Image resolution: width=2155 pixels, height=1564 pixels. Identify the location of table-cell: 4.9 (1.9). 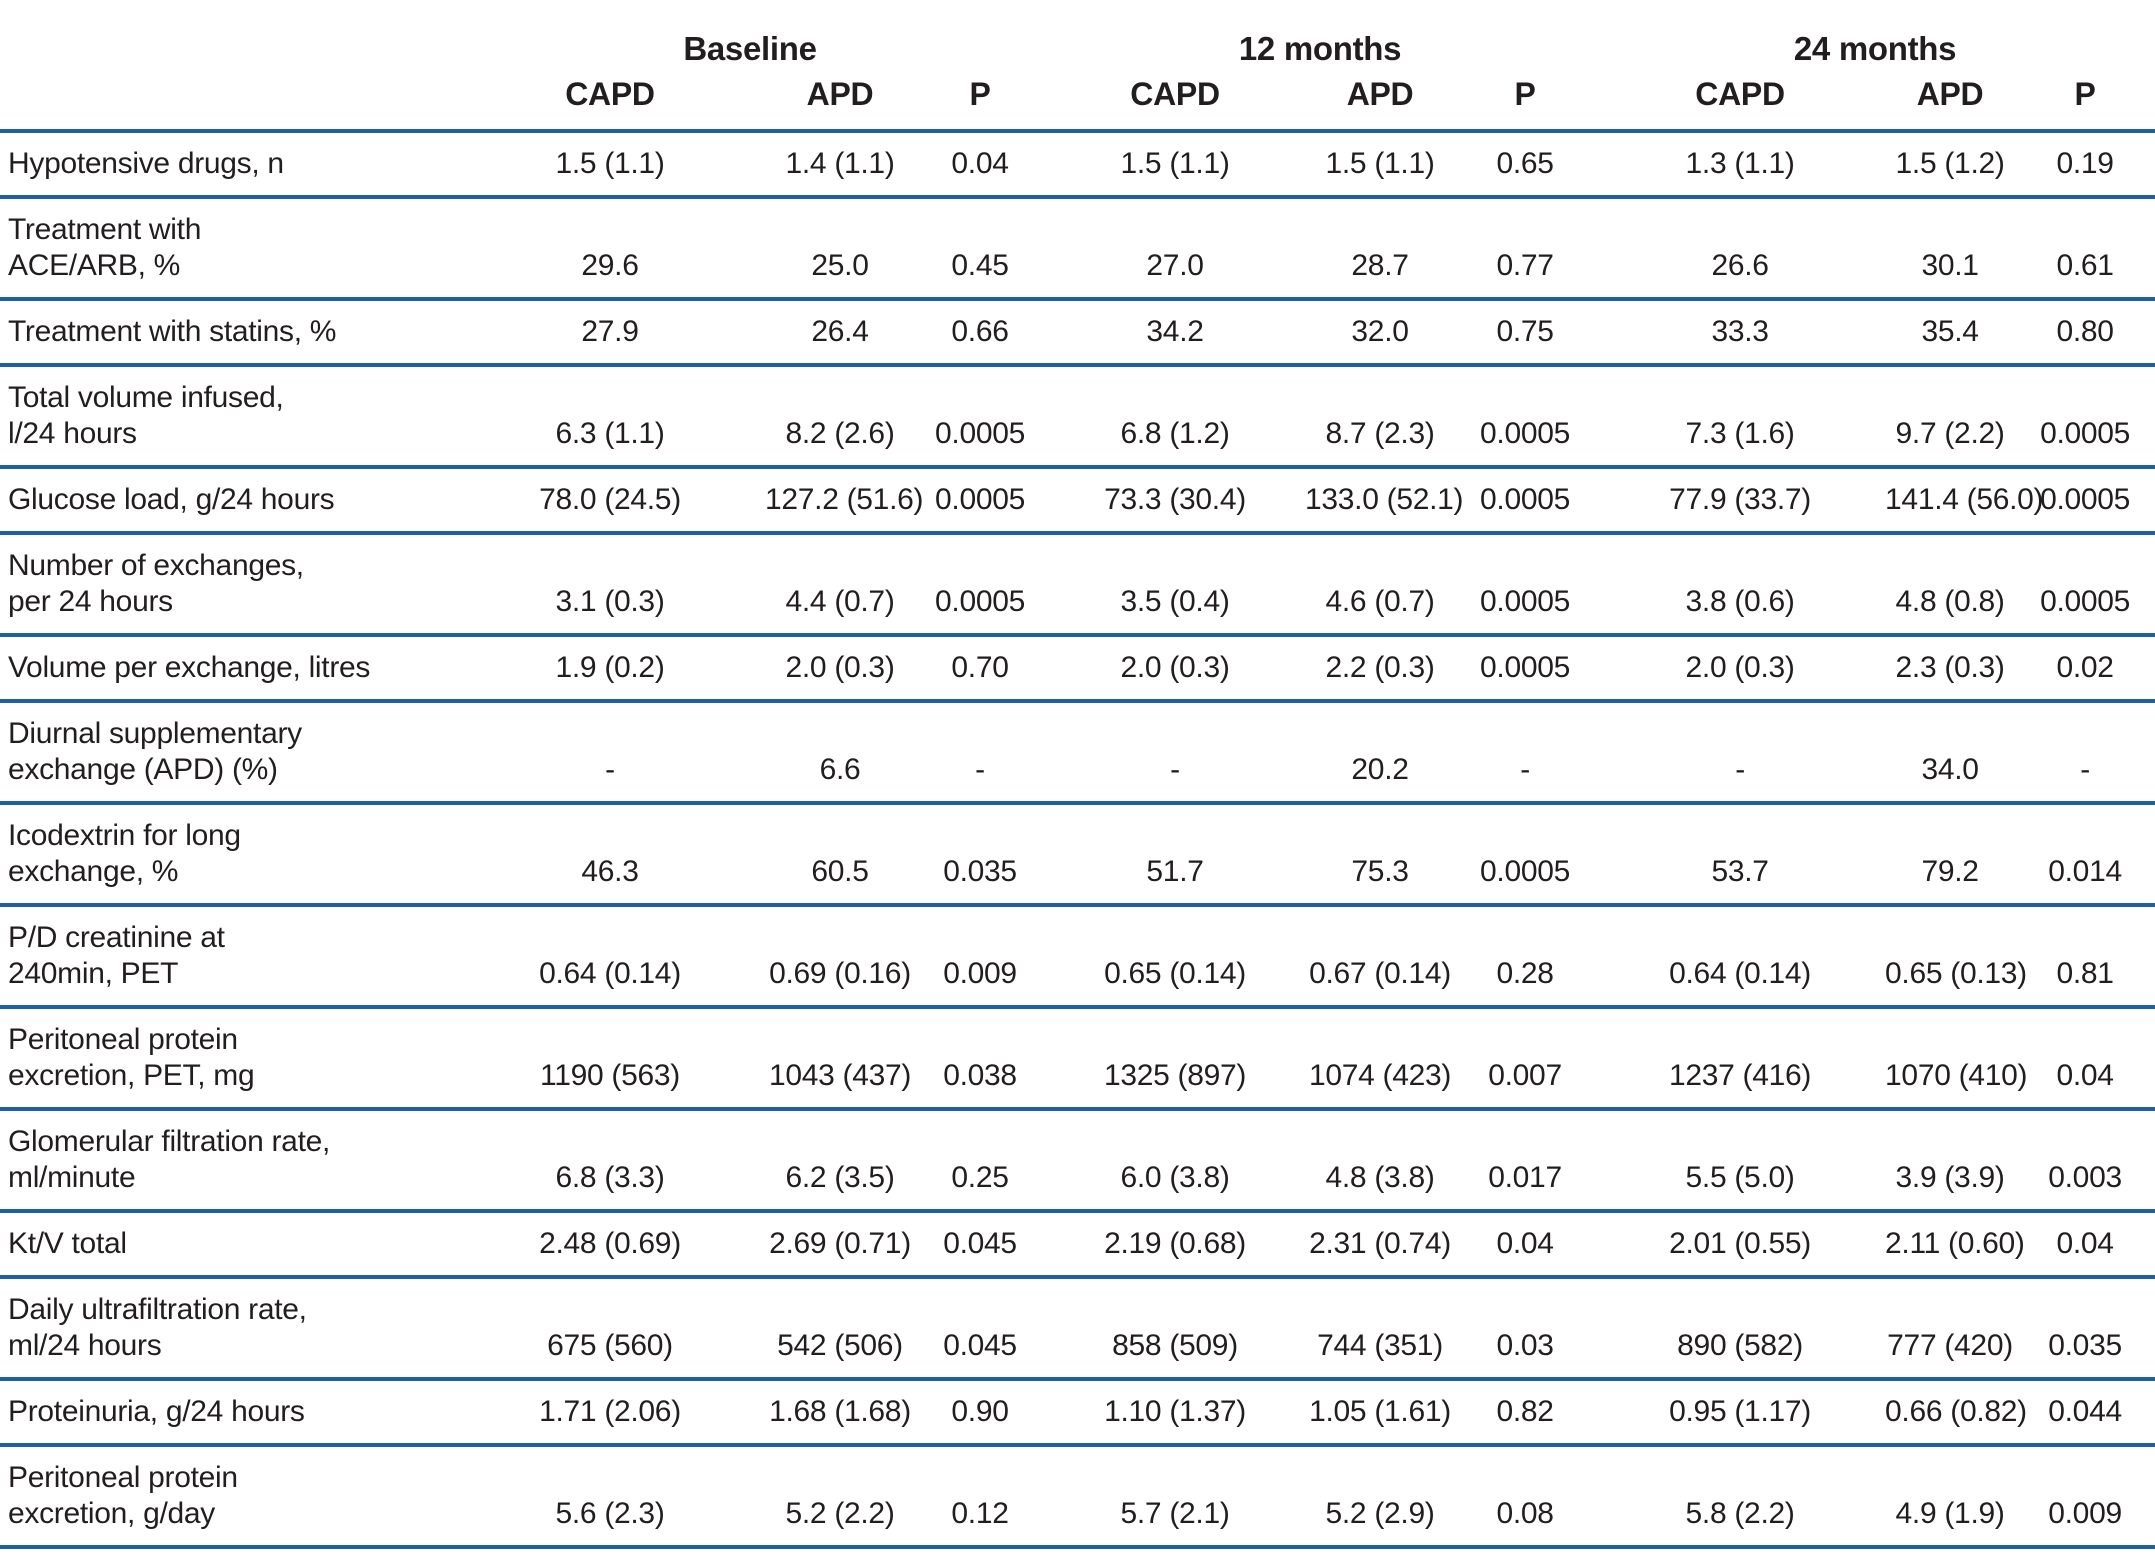
(1950, 1497).